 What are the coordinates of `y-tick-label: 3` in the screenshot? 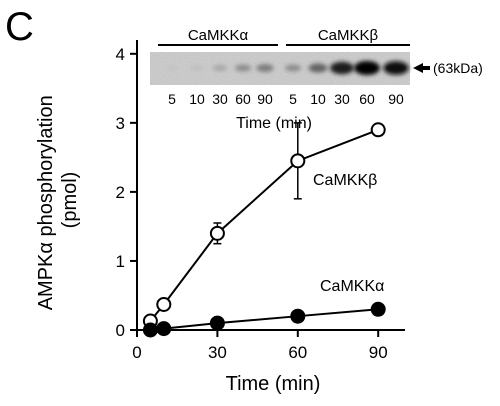 It's located at (120, 123).